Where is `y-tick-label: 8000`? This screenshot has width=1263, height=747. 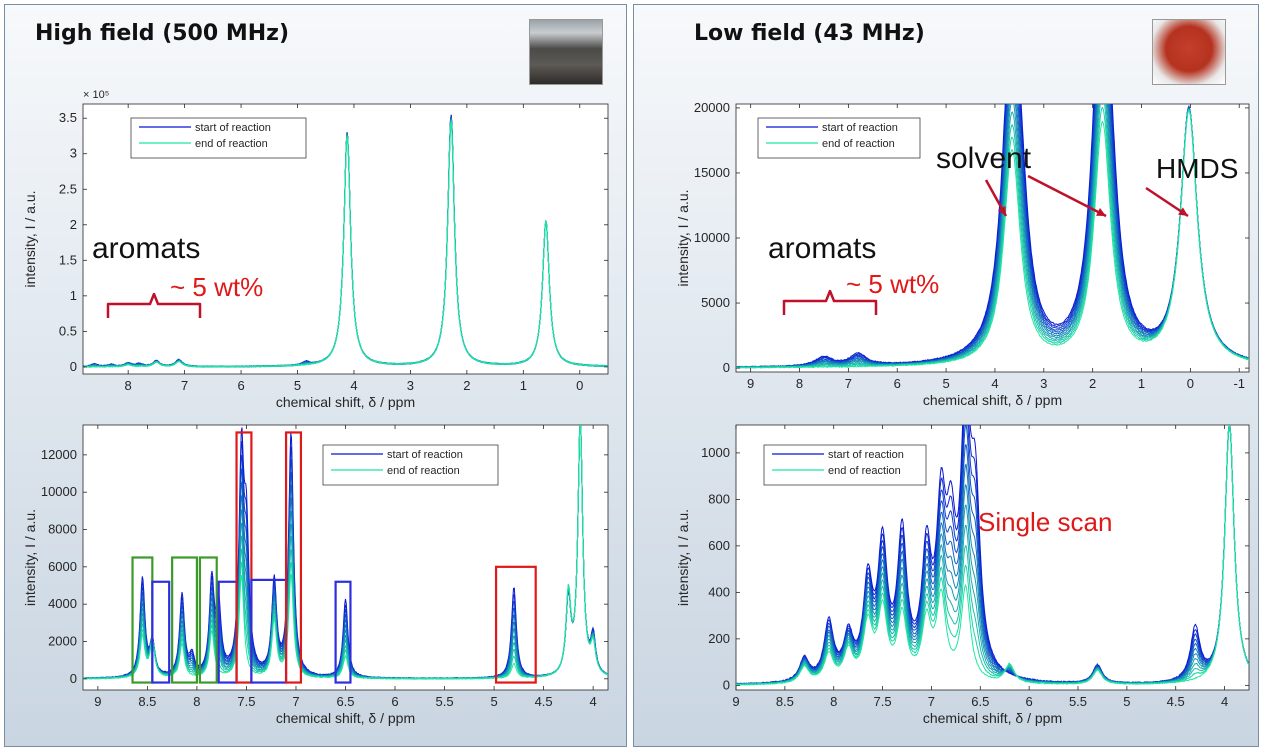
y-tick-label: 8000 is located at coordinates (62, 529).